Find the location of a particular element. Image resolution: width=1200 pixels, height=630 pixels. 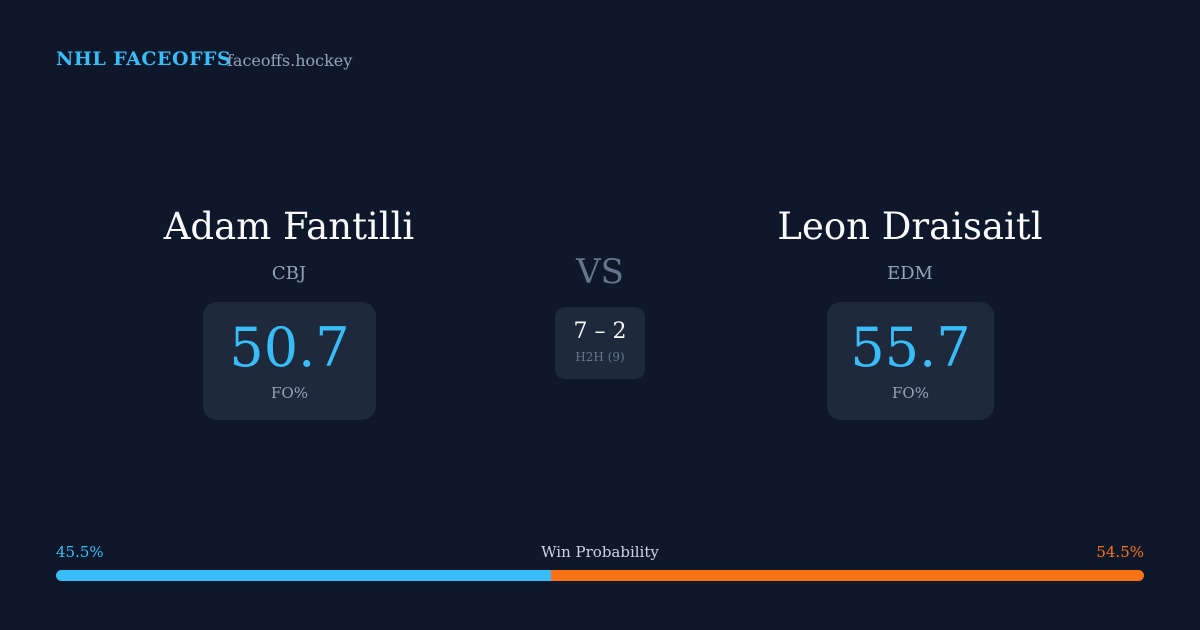

player-name: Adam Fantilli is located at coordinates (289, 226).